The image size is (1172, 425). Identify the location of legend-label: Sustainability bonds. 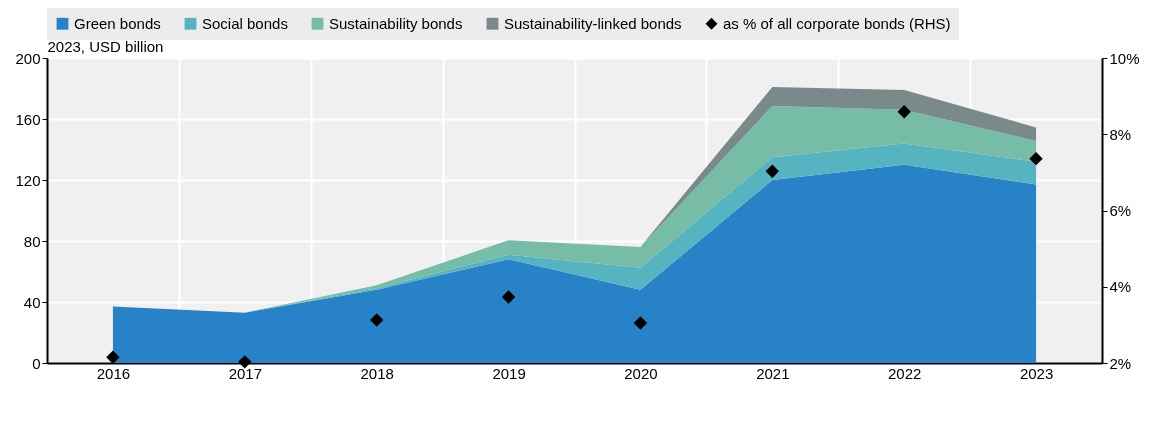
(396, 23).